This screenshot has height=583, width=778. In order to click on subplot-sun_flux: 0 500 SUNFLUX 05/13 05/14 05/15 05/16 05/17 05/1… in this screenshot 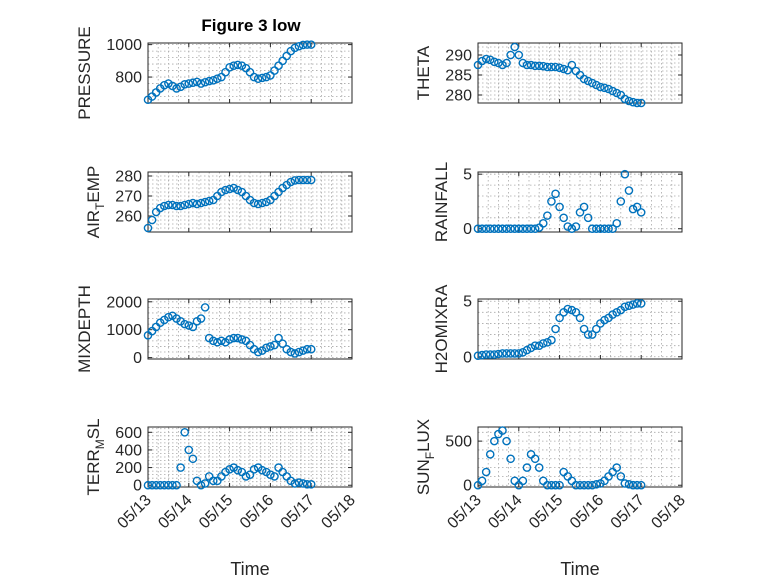, I will do `click(551, 499)`.